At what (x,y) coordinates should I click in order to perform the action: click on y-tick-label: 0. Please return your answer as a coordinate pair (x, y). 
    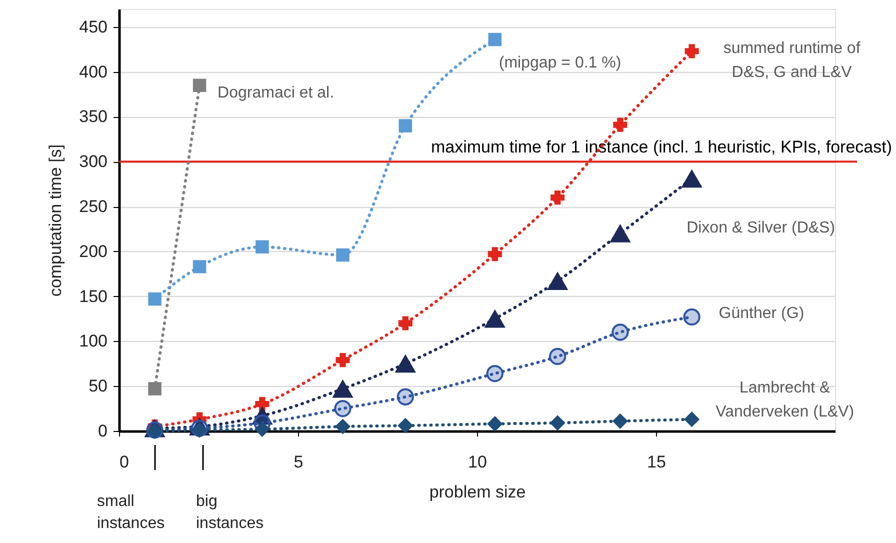
    Looking at the image, I should click on (103, 431).